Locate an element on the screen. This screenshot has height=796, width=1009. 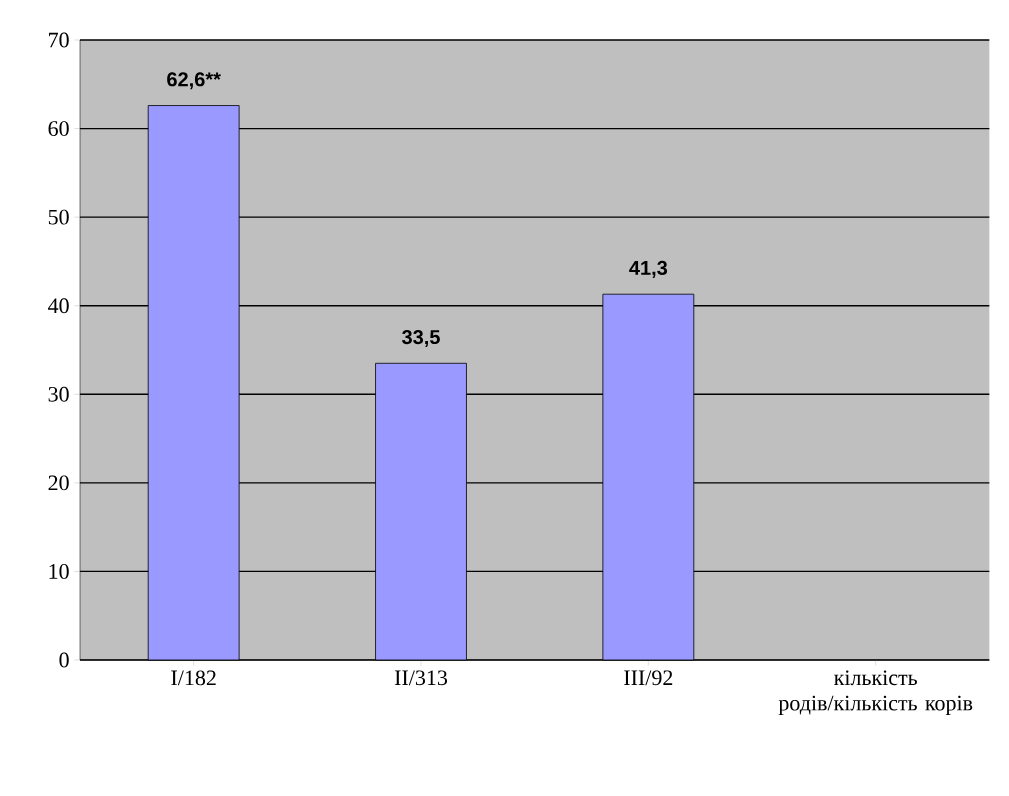
y-tick-label: 50 is located at coordinates (58, 217).